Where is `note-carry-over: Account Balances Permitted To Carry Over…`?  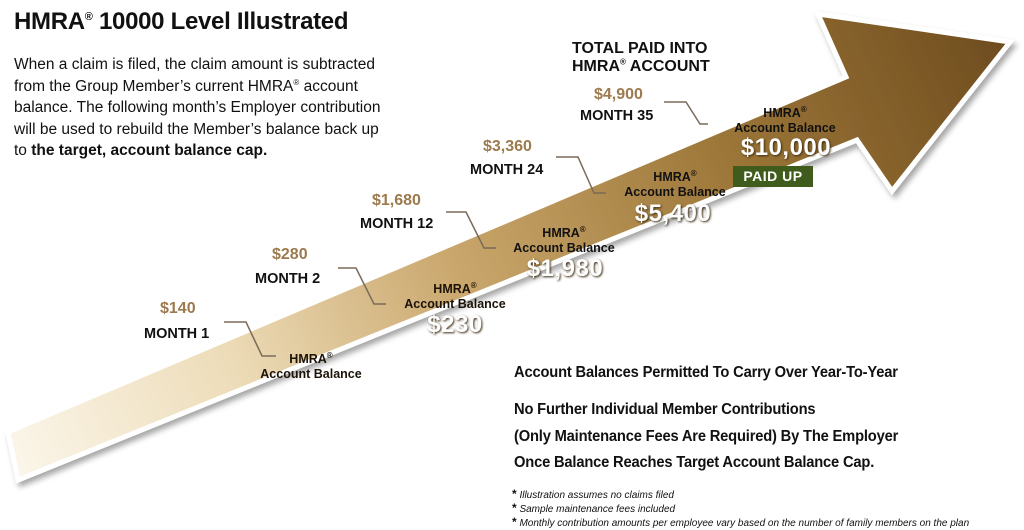 note-carry-over: Account Balances Permitted To Carry Over… is located at coordinates (706, 372).